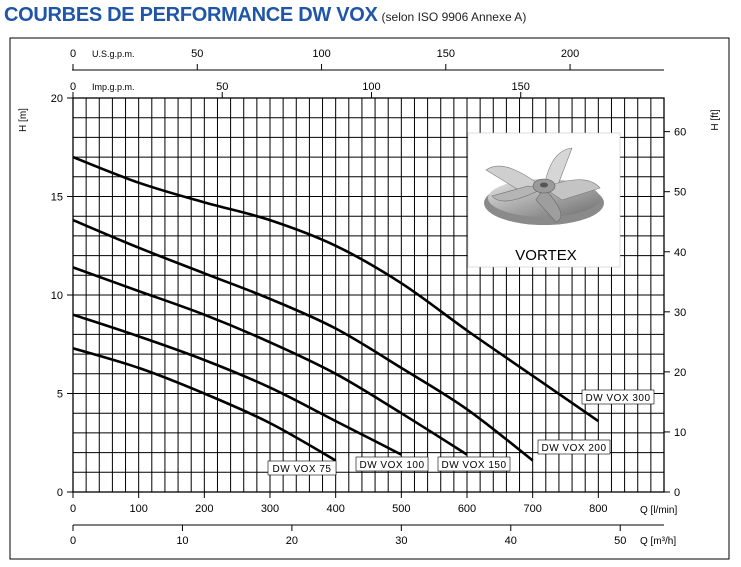 The width and height of the screenshot is (741, 567). Describe the element at coordinates (321, 54) in the screenshot. I see `x-usgpm-tick-label: 100` at that location.